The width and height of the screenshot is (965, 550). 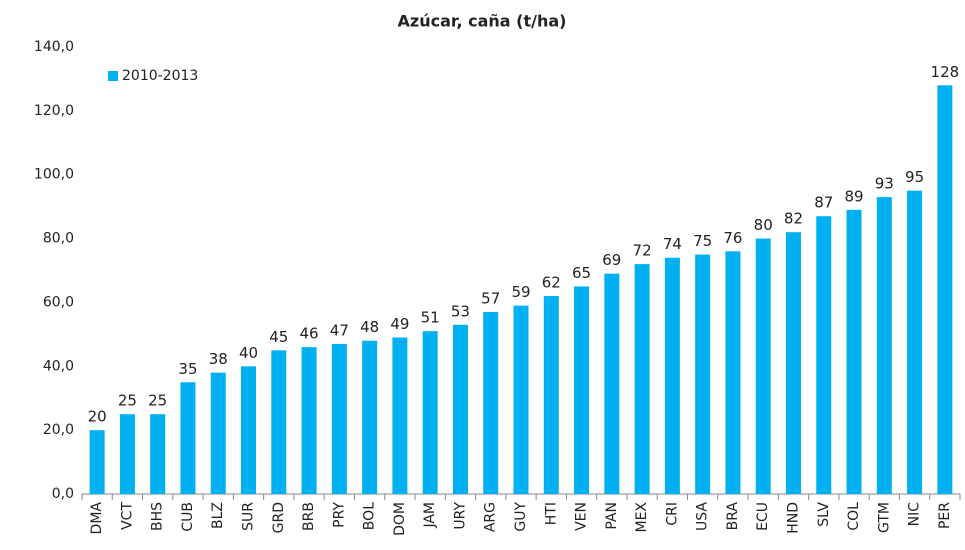 I want to click on x-tick-label: VCT, so click(x=127, y=516).